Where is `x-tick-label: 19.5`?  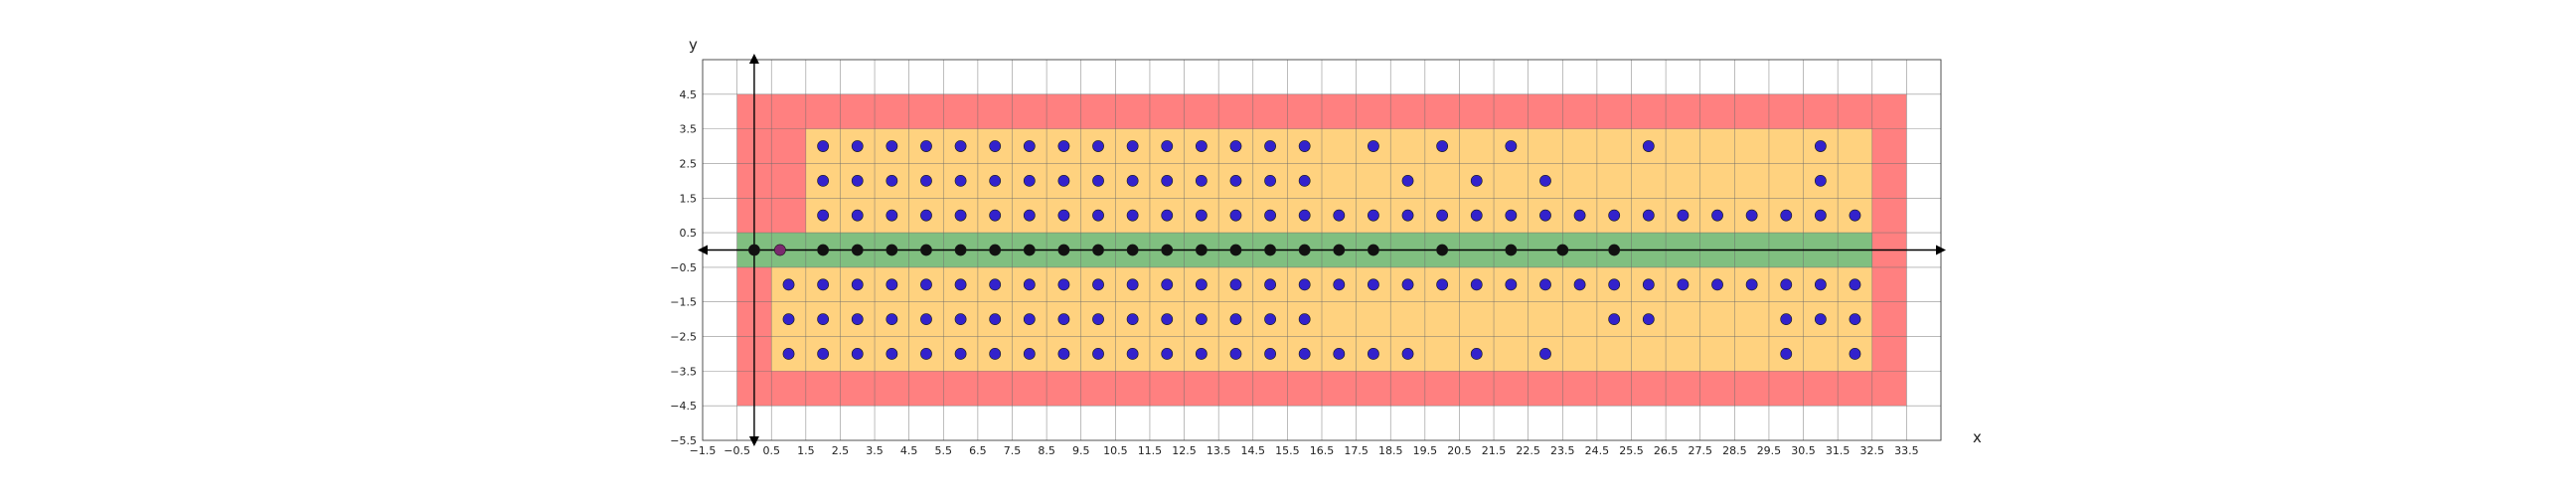 x-tick-label: 19.5 is located at coordinates (1425, 450).